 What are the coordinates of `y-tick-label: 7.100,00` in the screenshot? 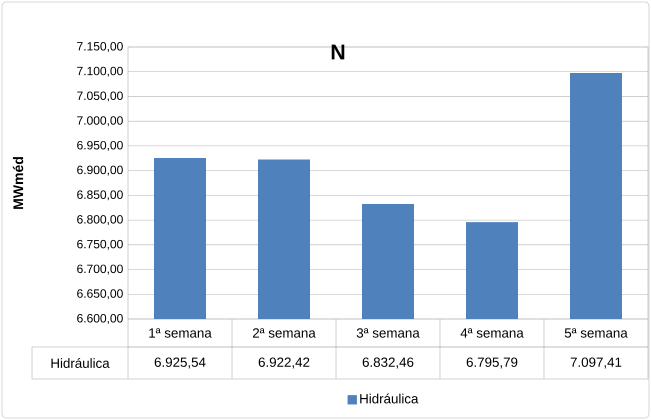 It's located at (100, 71).